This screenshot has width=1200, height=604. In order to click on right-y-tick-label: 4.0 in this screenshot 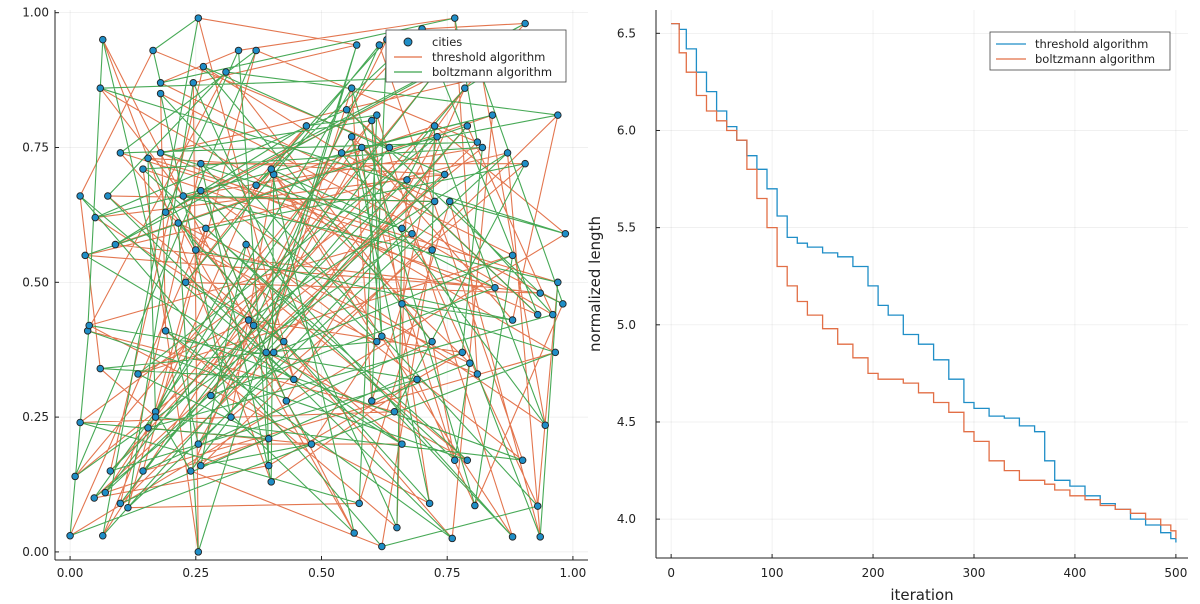, I will do `click(626, 519)`.